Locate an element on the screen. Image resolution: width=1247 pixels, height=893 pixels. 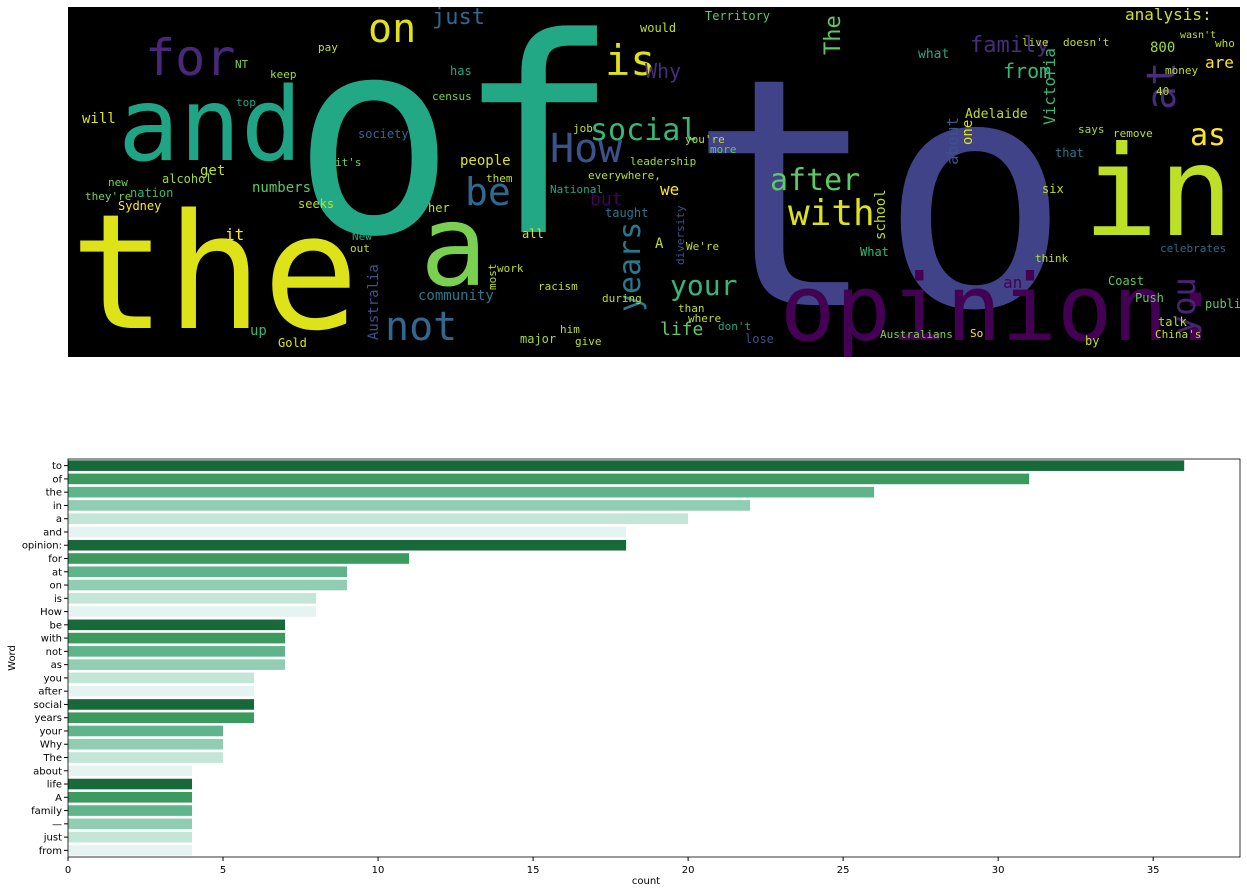
cloud-word: top is located at coordinates (246, 102).